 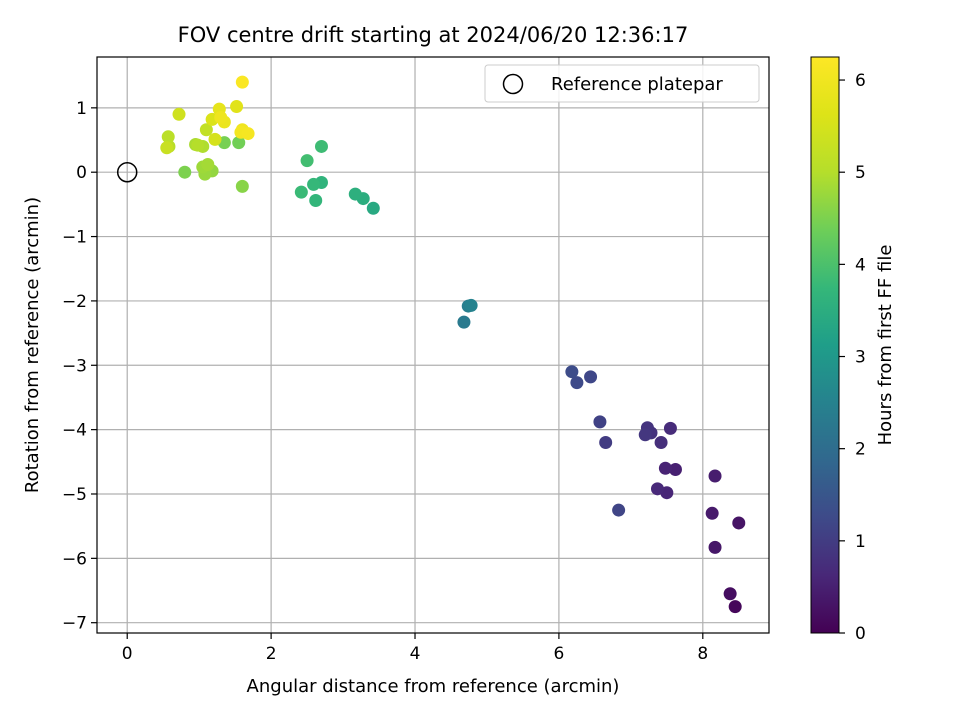 What do you see at coordinates (32, 345) in the screenshot?
I see `y-axis-label: Rotation from reference (arcmin)` at bounding box center [32, 345].